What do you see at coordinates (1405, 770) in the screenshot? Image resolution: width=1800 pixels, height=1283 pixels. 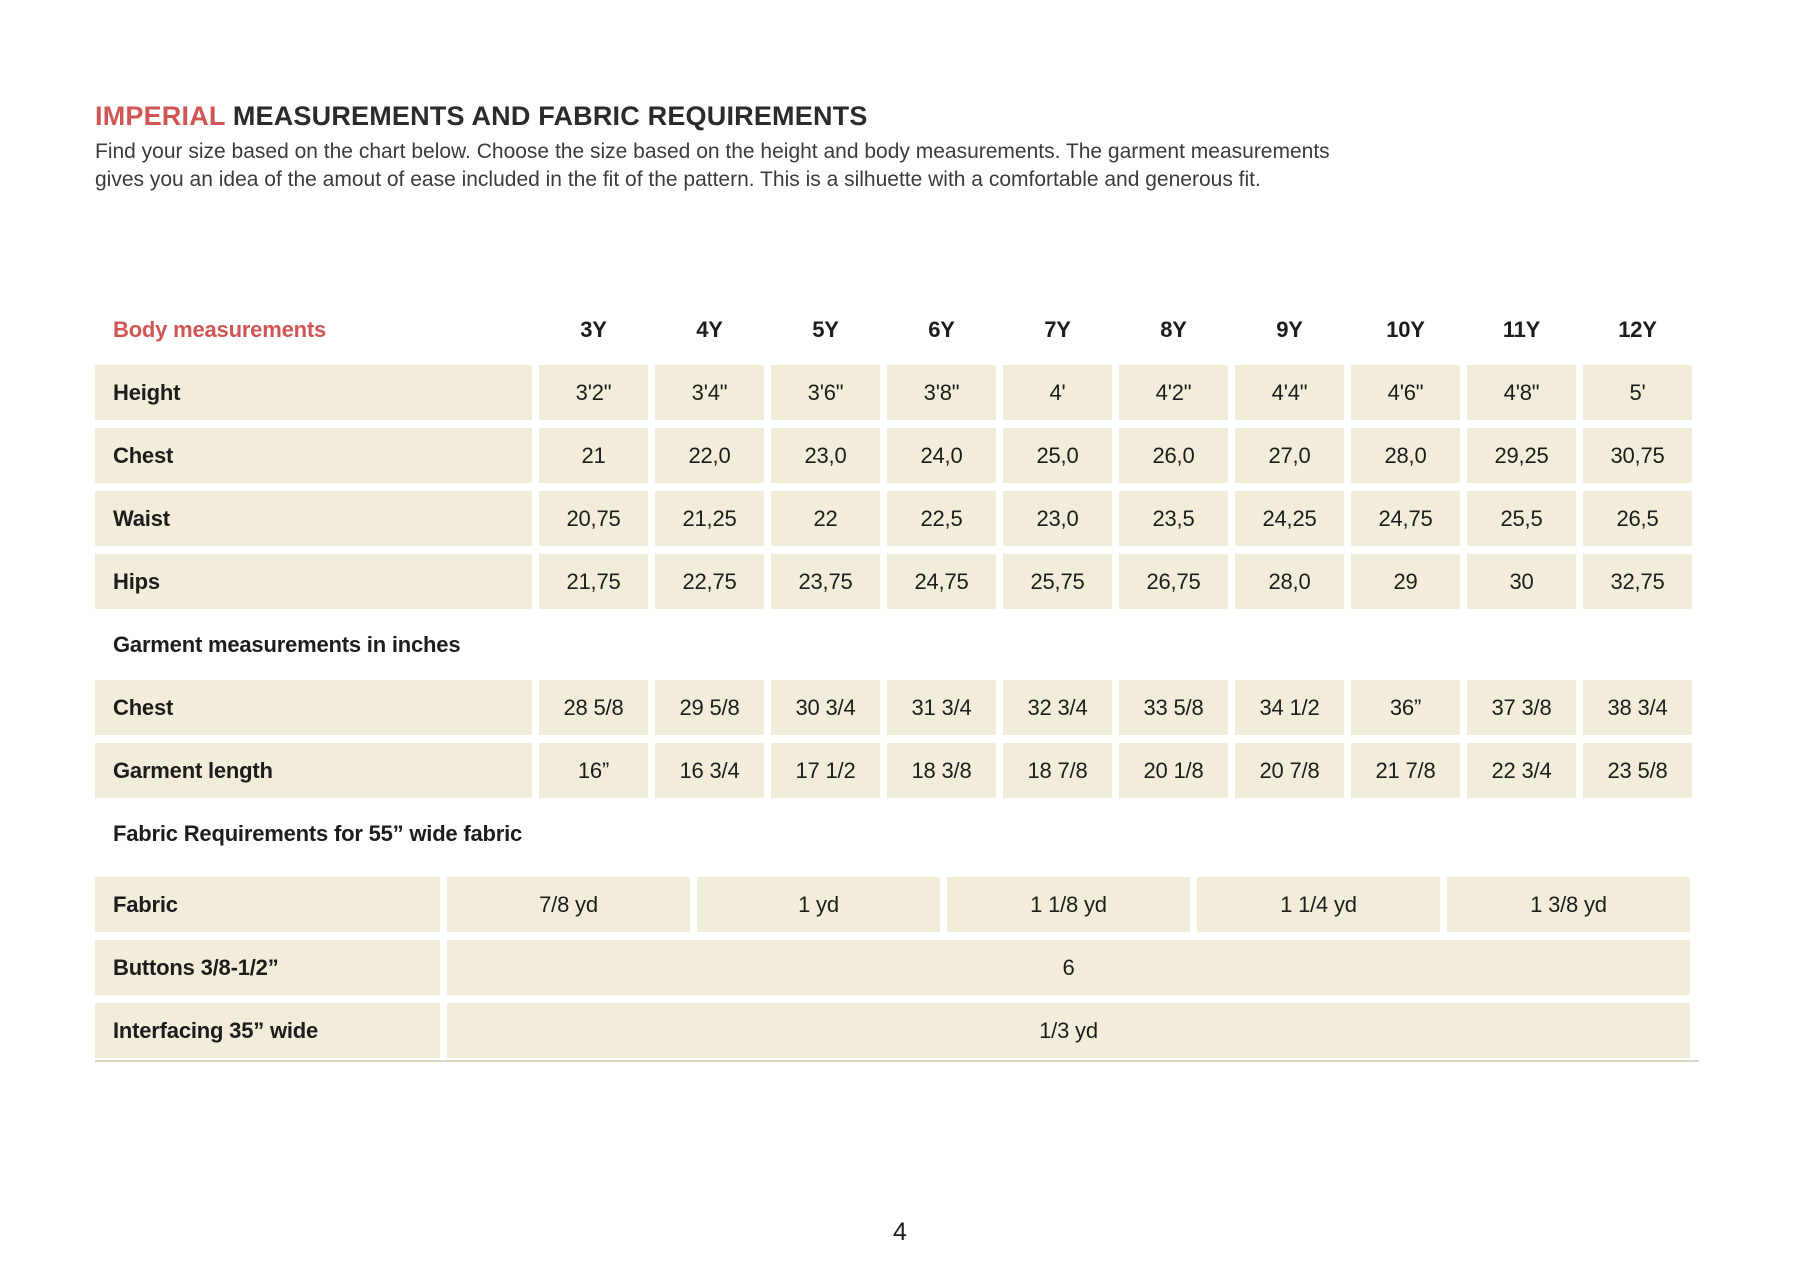 I see `measurement-cell: 21 7/8` at bounding box center [1405, 770].